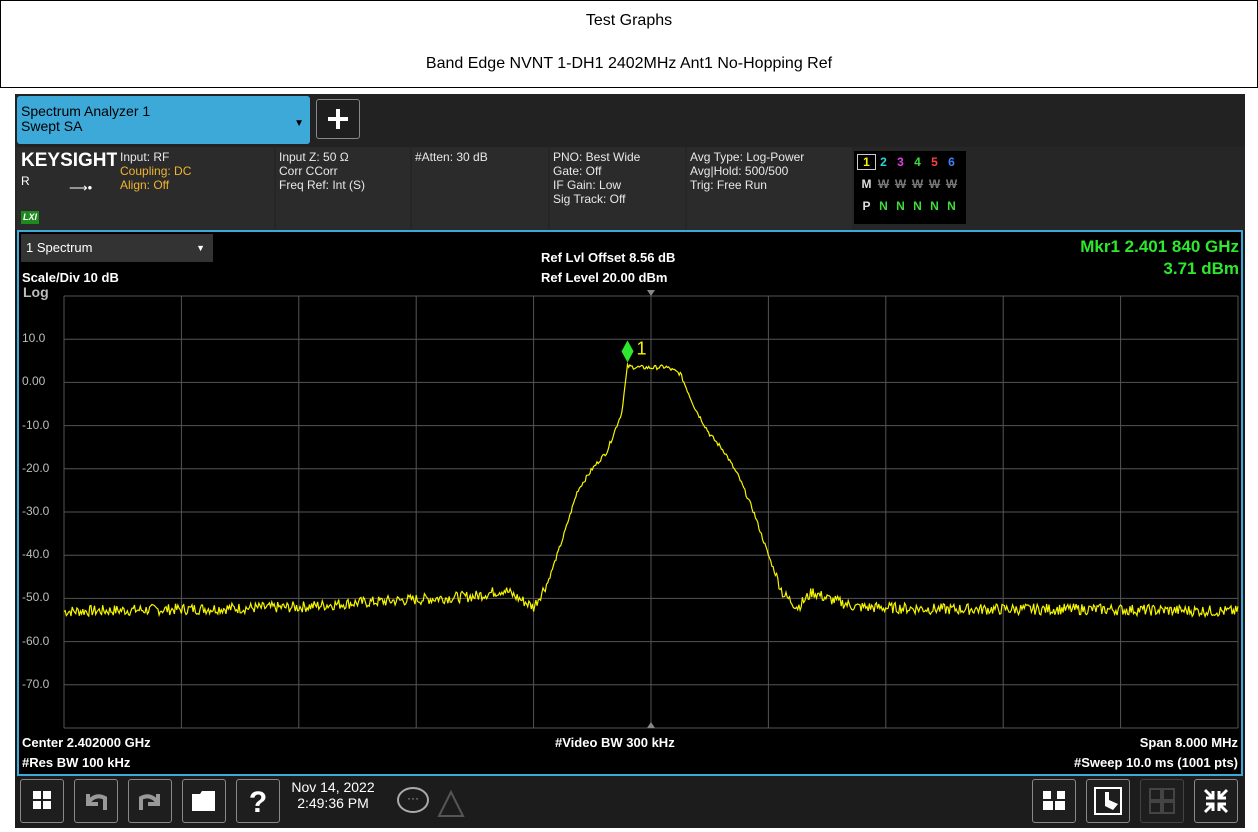  I want to click on input-setting: Input: RF, so click(145, 157).